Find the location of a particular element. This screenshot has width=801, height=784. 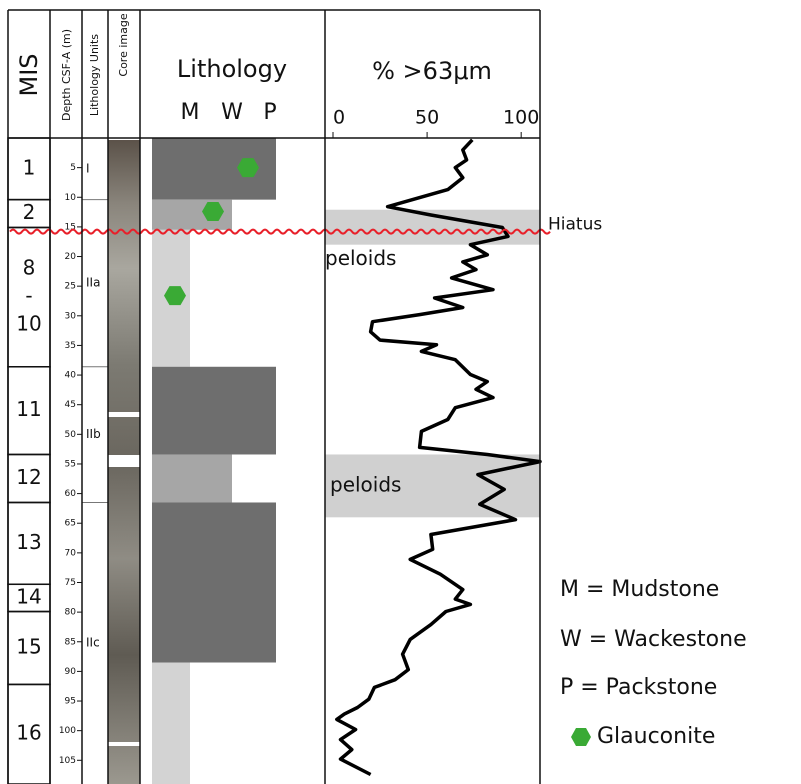

x-tick-label: 100 is located at coordinates (521, 118).